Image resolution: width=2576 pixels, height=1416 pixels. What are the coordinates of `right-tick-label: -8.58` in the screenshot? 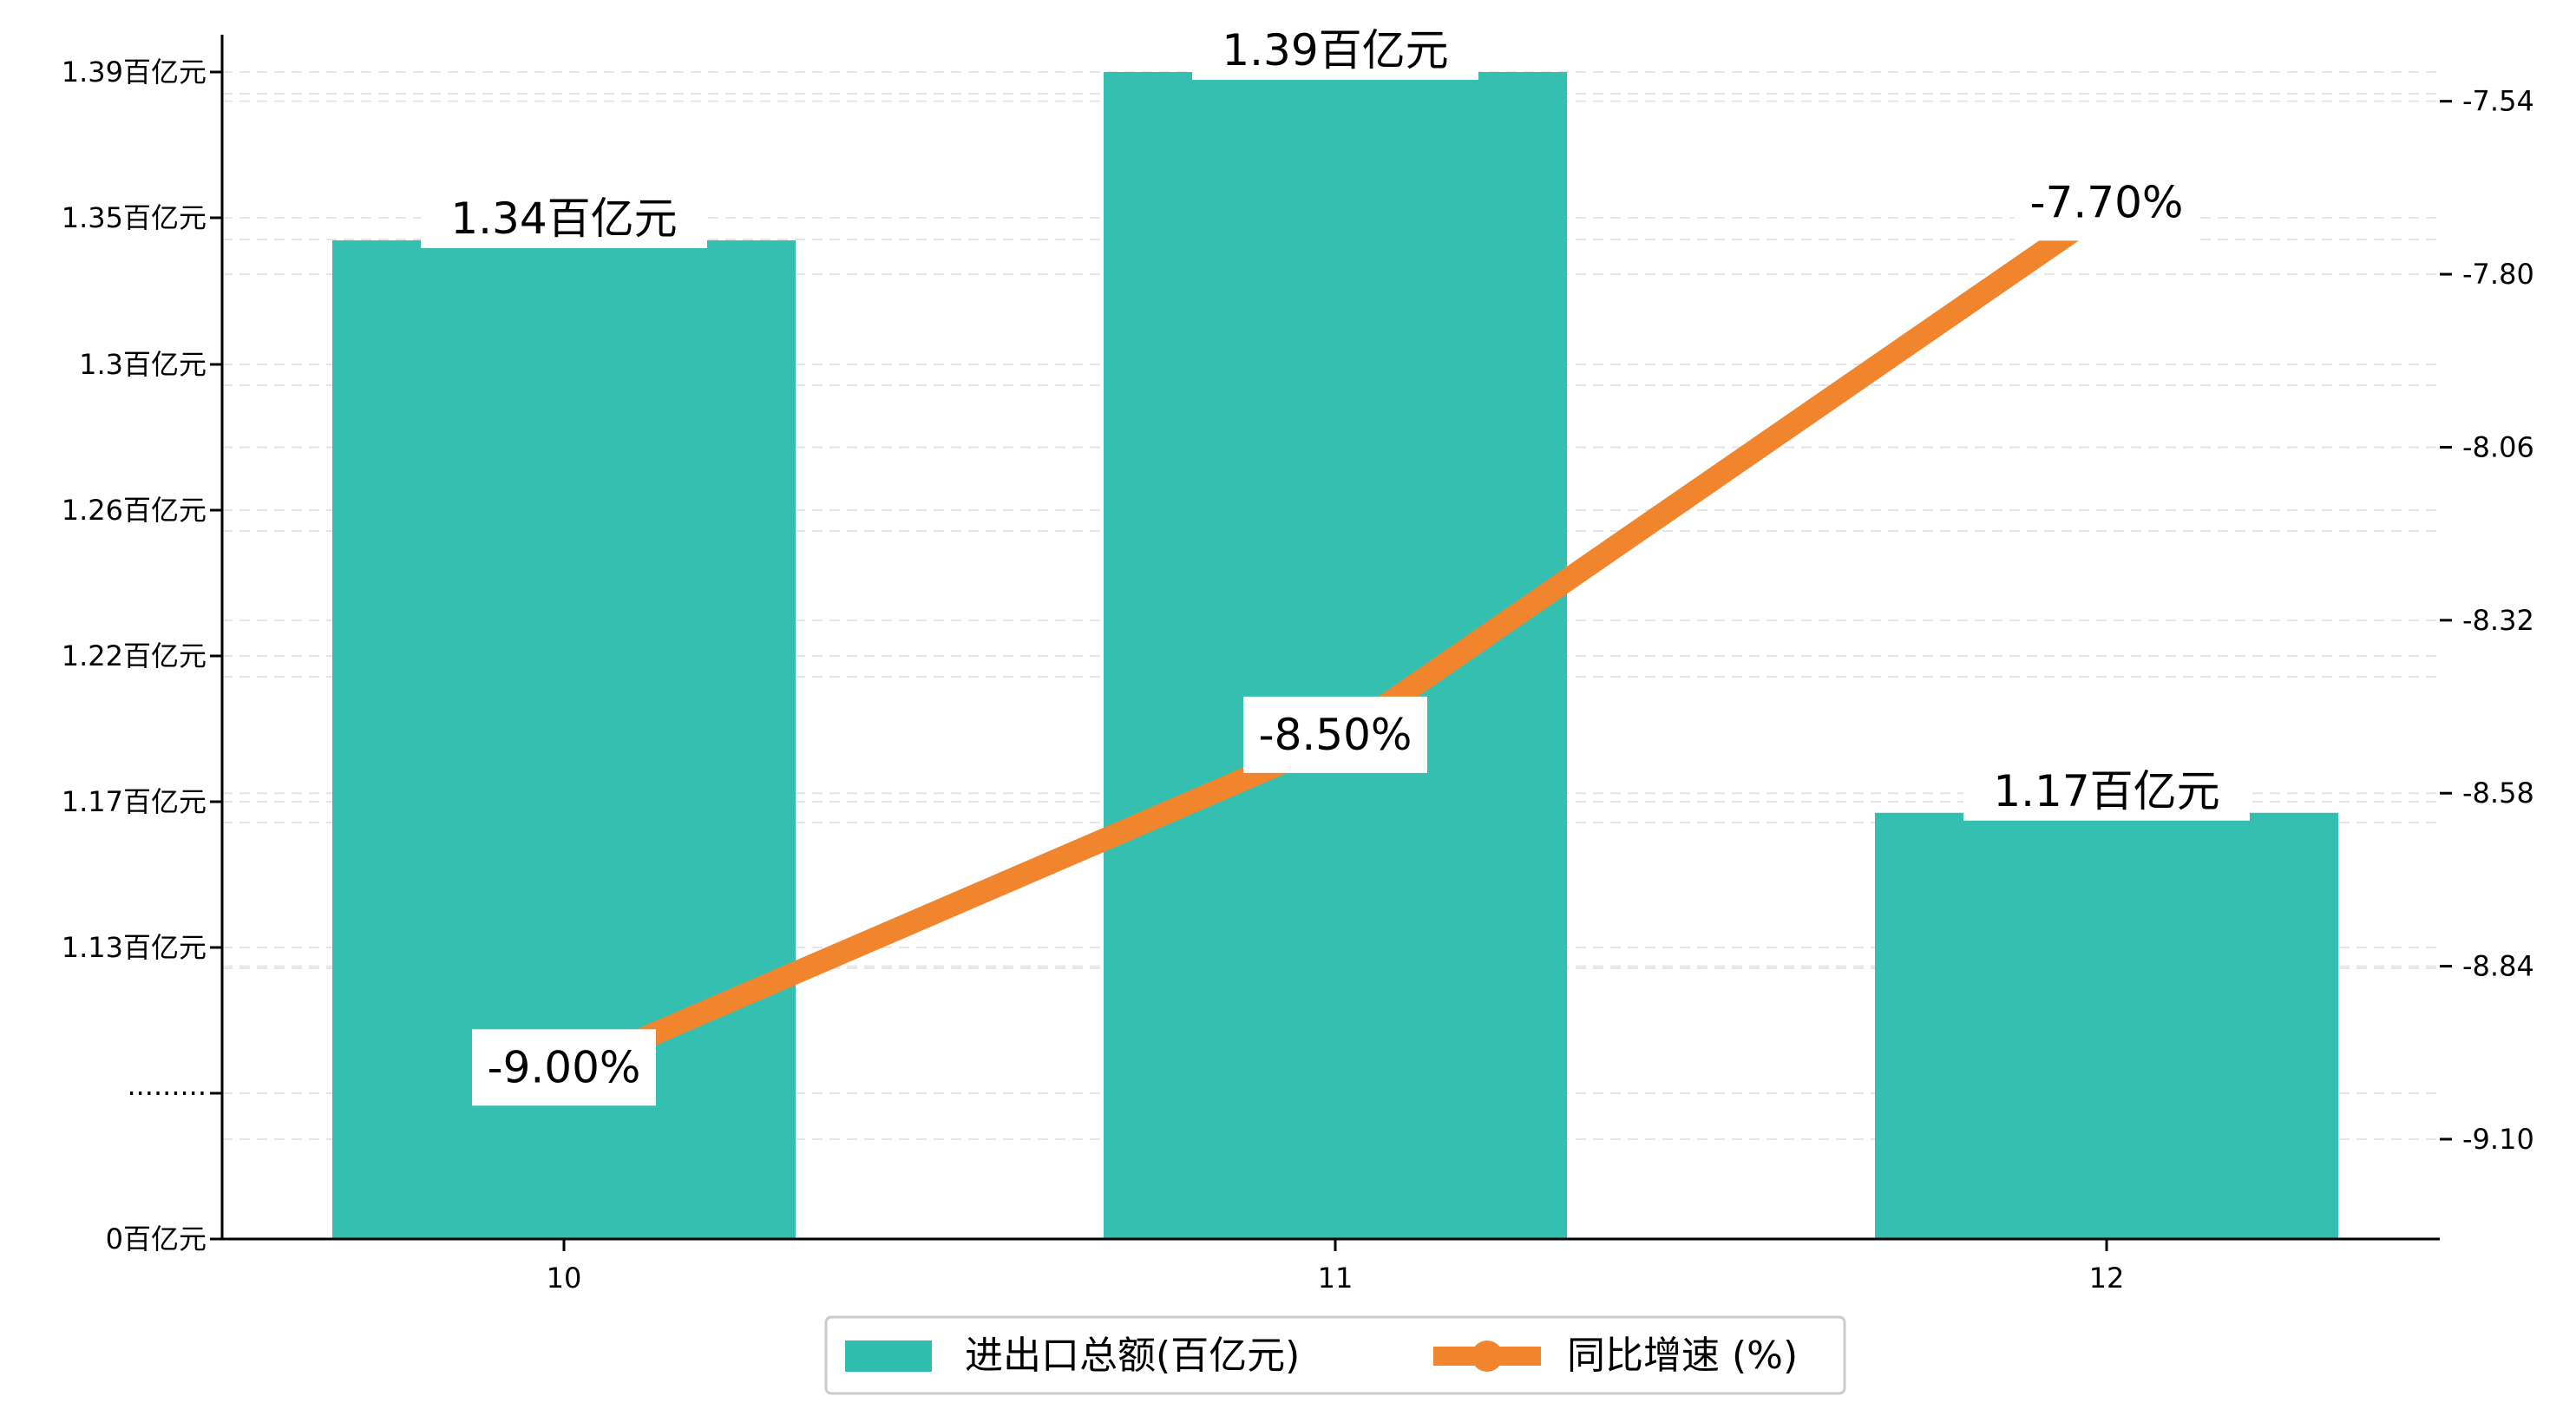 It's located at (2498, 793).